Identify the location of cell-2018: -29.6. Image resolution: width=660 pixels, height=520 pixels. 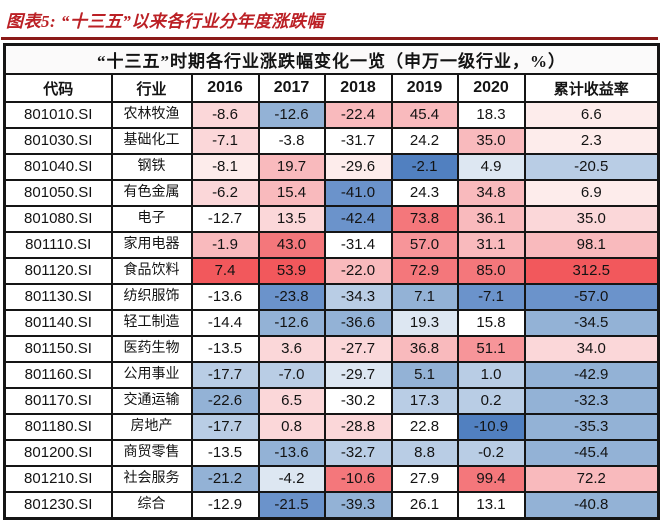
(358, 167).